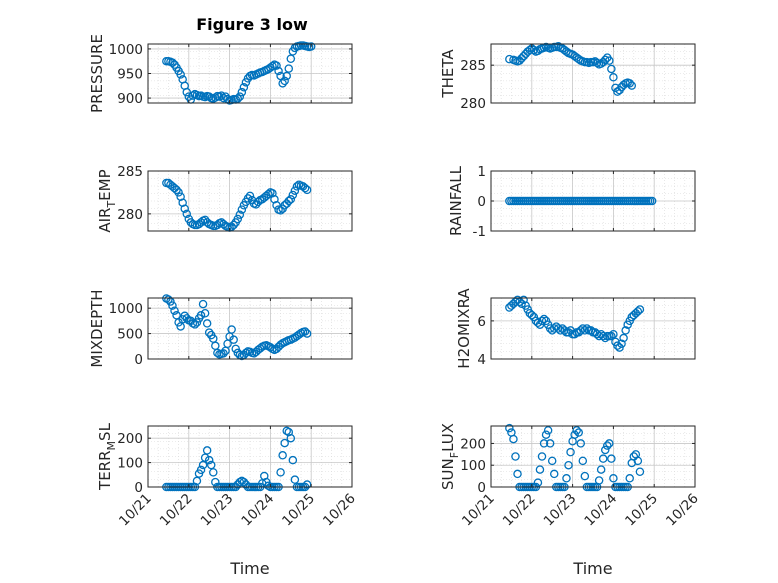  I want to click on x-tick-label: 10/23, so click(217, 510).